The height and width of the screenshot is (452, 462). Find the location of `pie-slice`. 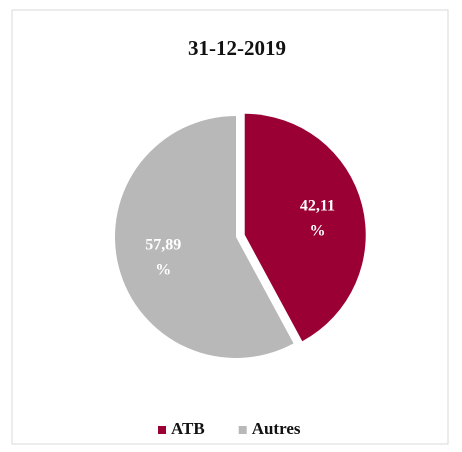

pie-slice is located at coordinates (305, 227).